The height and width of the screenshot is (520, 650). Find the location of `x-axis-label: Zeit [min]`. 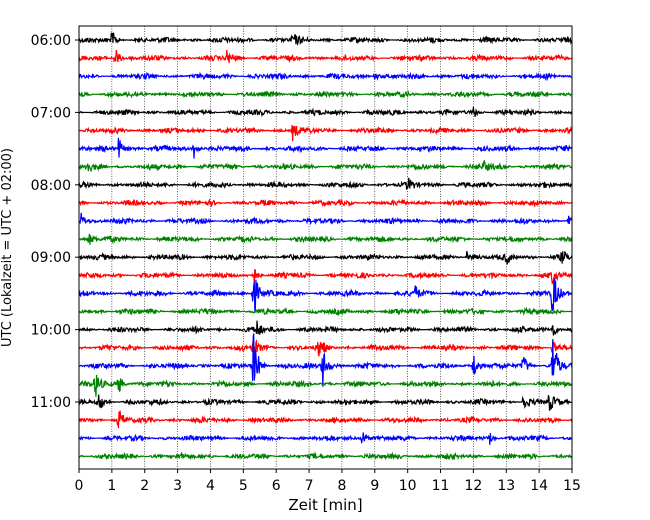

x-axis-label: Zeit [min] is located at coordinates (325, 505).